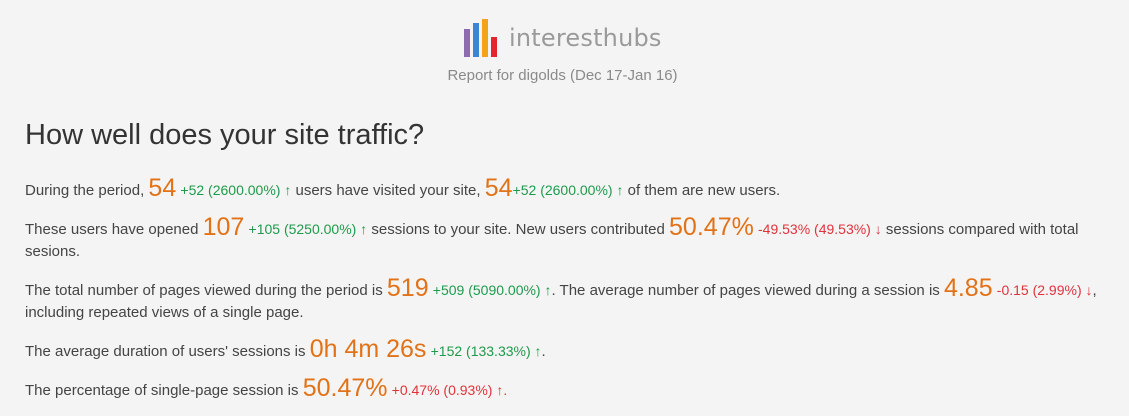 The width and height of the screenshot is (1129, 416). Describe the element at coordinates (562, 75) in the screenshot. I see `report-subtitle: Report for digolds (Dec 17-Jan 16)` at that location.